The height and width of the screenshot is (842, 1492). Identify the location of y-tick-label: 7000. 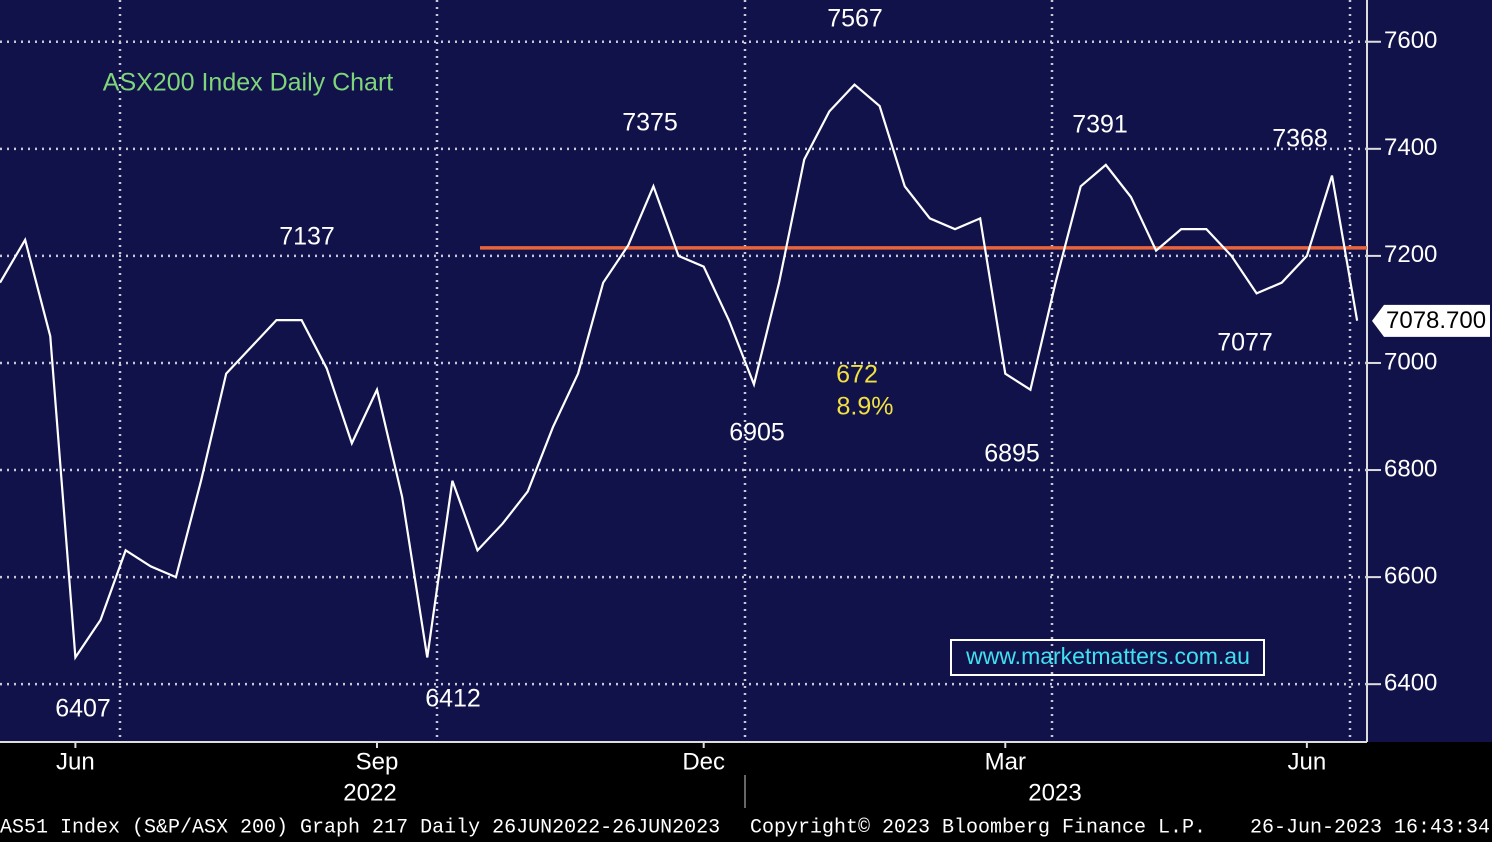
(1410, 361).